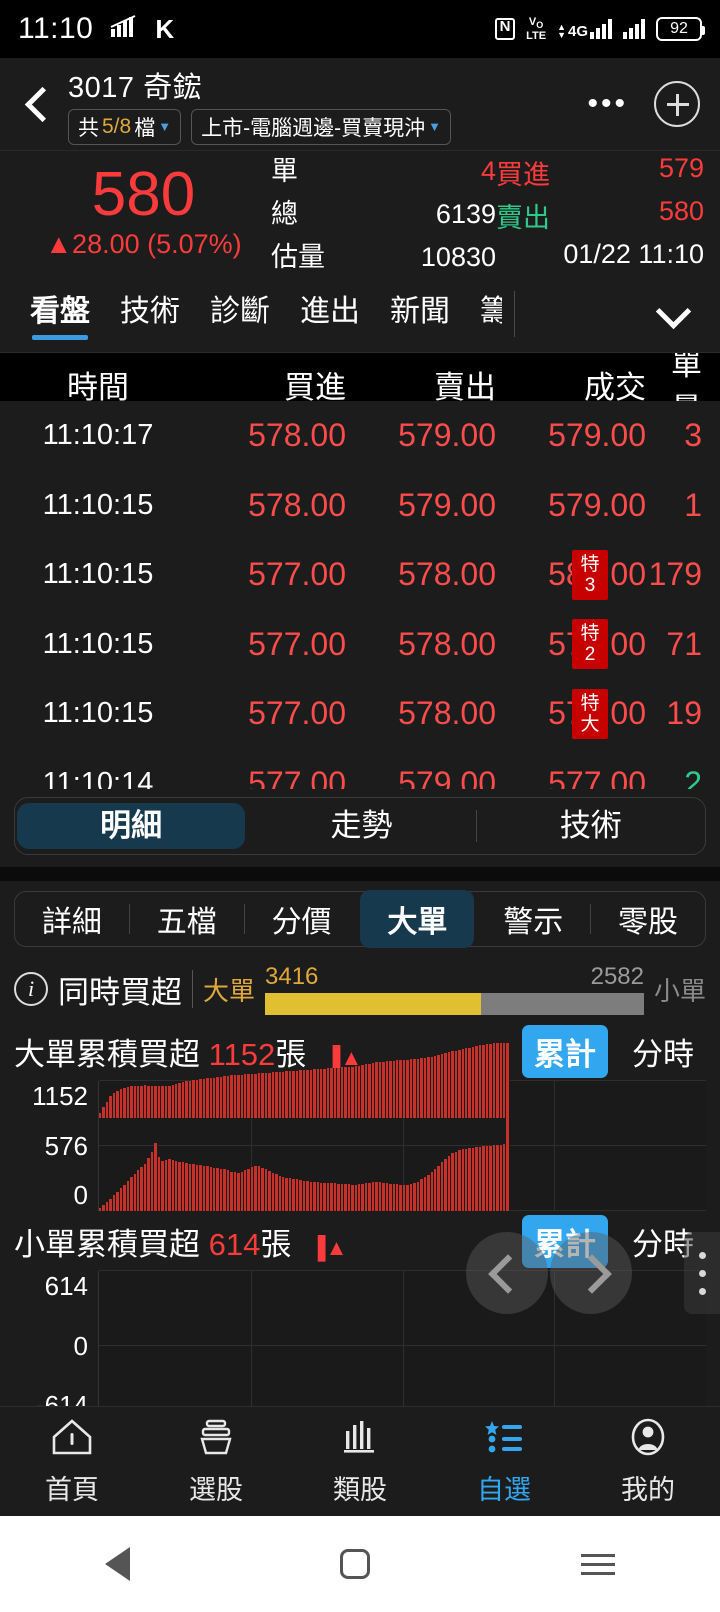 The width and height of the screenshot is (720, 1612). What do you see at coordinates (216, 1461) in the screenshot?
I see `bottom-nav-選股: 選股` at bounding box center [216, 1461].